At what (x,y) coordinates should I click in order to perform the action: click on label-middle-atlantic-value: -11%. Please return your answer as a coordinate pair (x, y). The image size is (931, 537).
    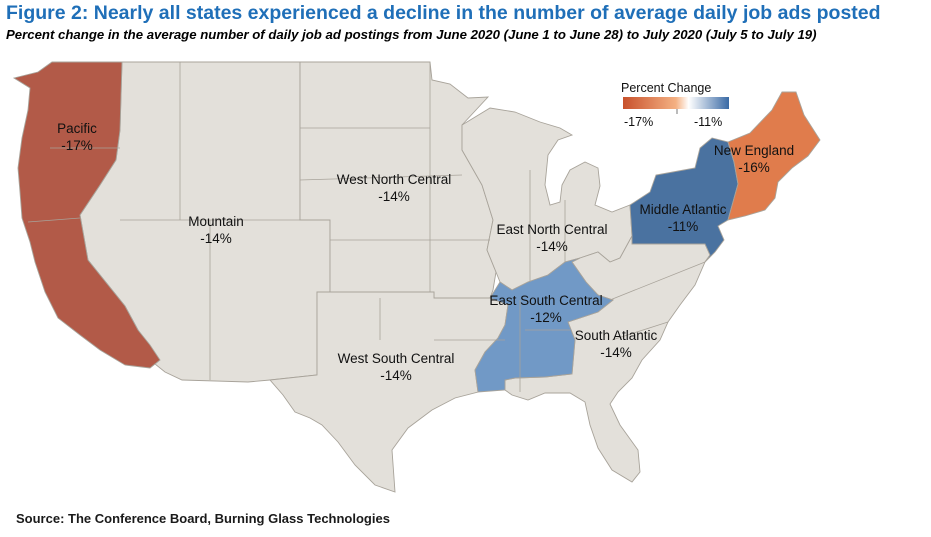
    Looking at the image, I should click on (683, 226).